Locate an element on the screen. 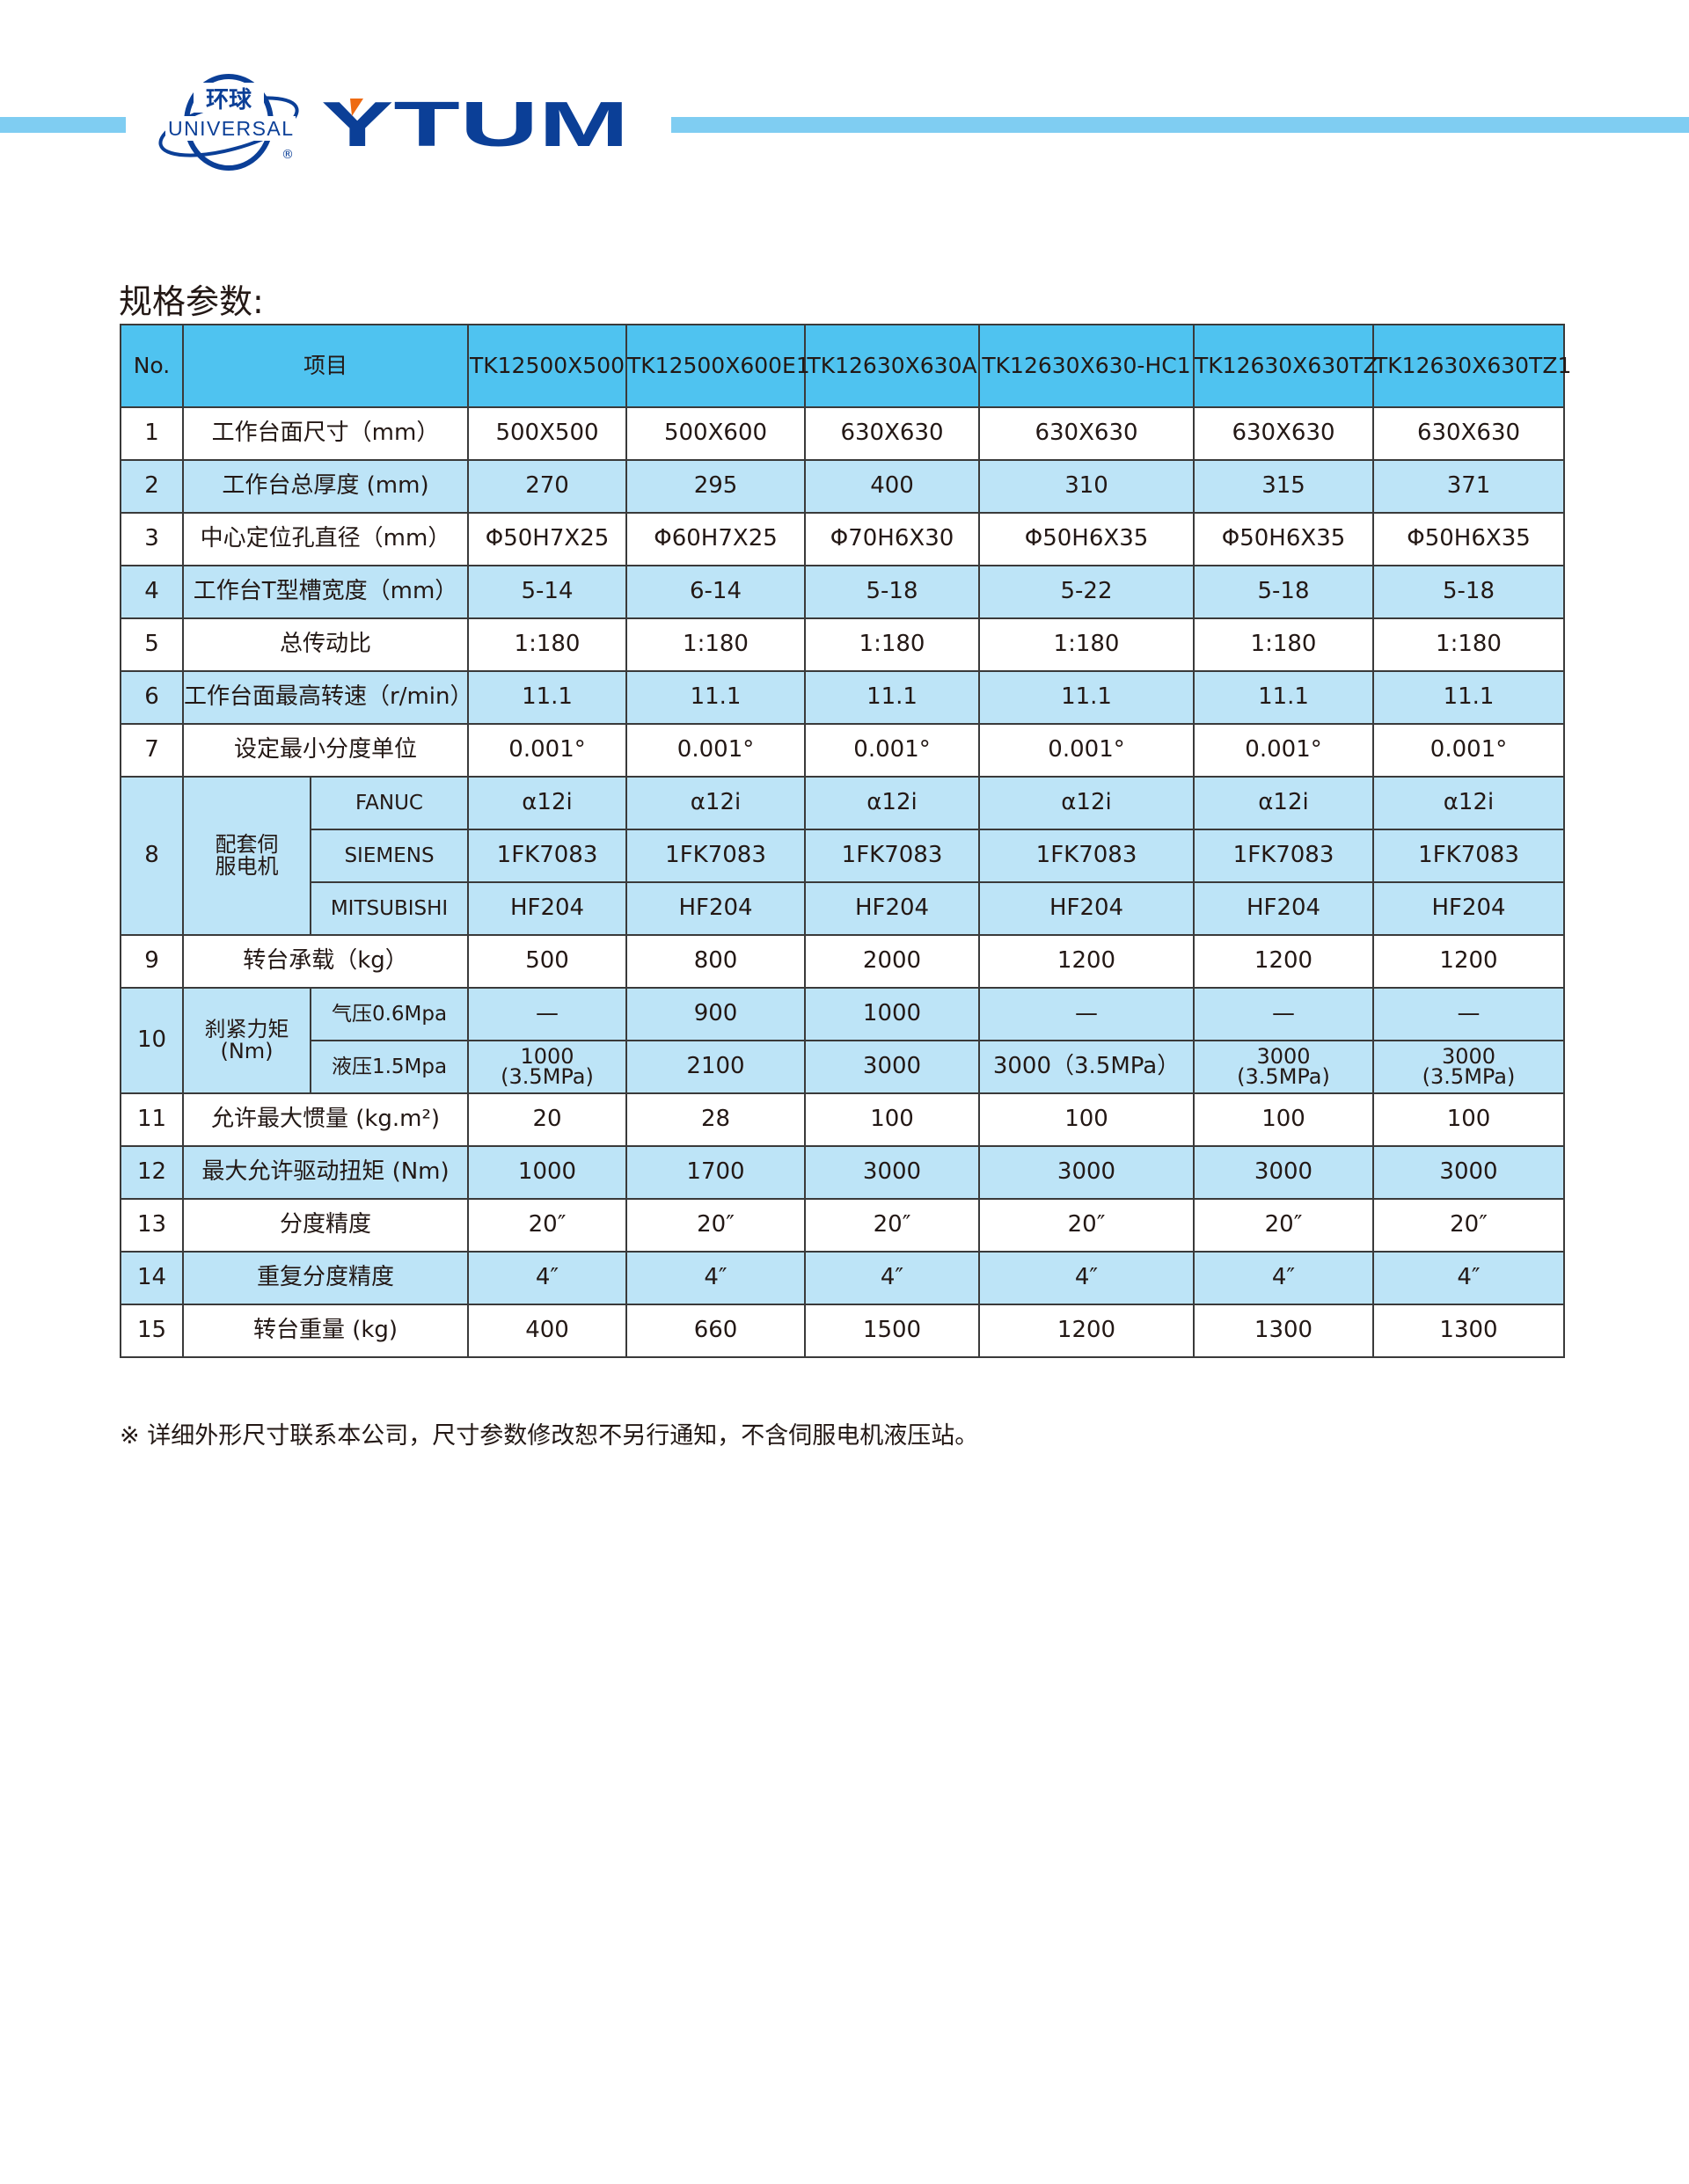 This screenshot has width=1689, height=2184. table-row: 13 分度精度 20″ 20″ 20″ 20″ 20″ 20″ is located at coordinates (843, 1225).